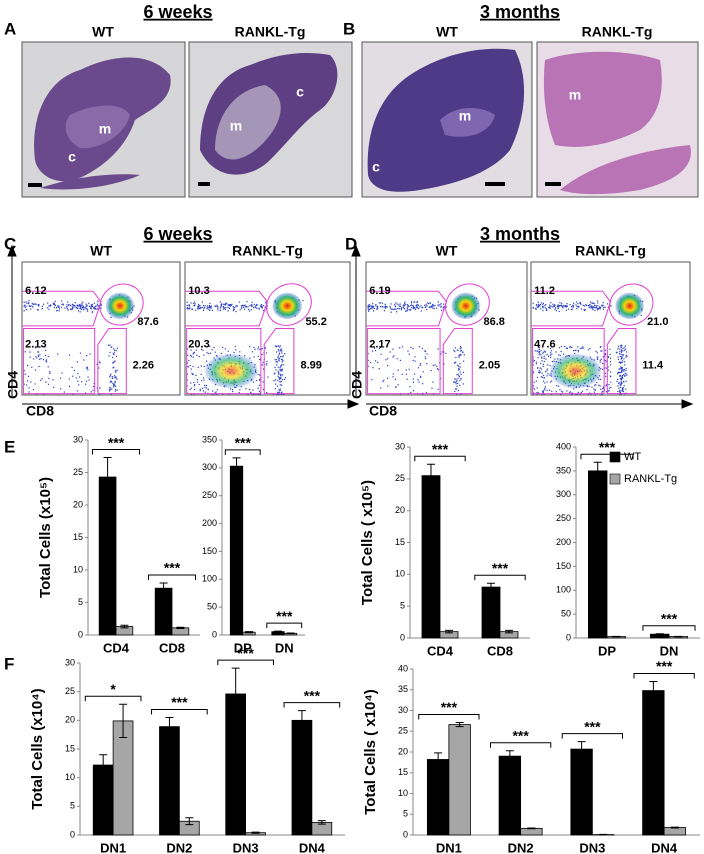 This screenshot has height=854, width=704. I want to click on image-label: RANKL-Tg, so click(617, 32).